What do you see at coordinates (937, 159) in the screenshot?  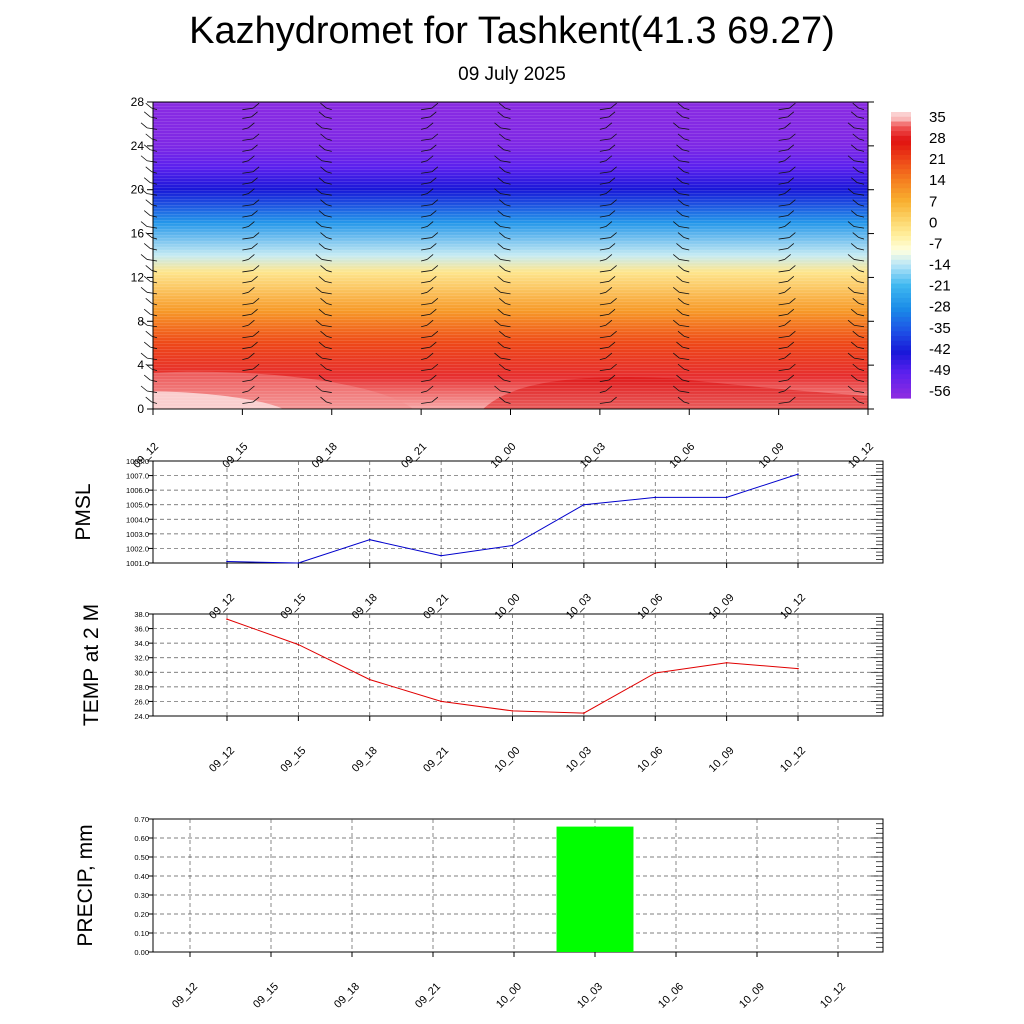 I see `colorbar-label: 21` at bounding box center [937, 159].